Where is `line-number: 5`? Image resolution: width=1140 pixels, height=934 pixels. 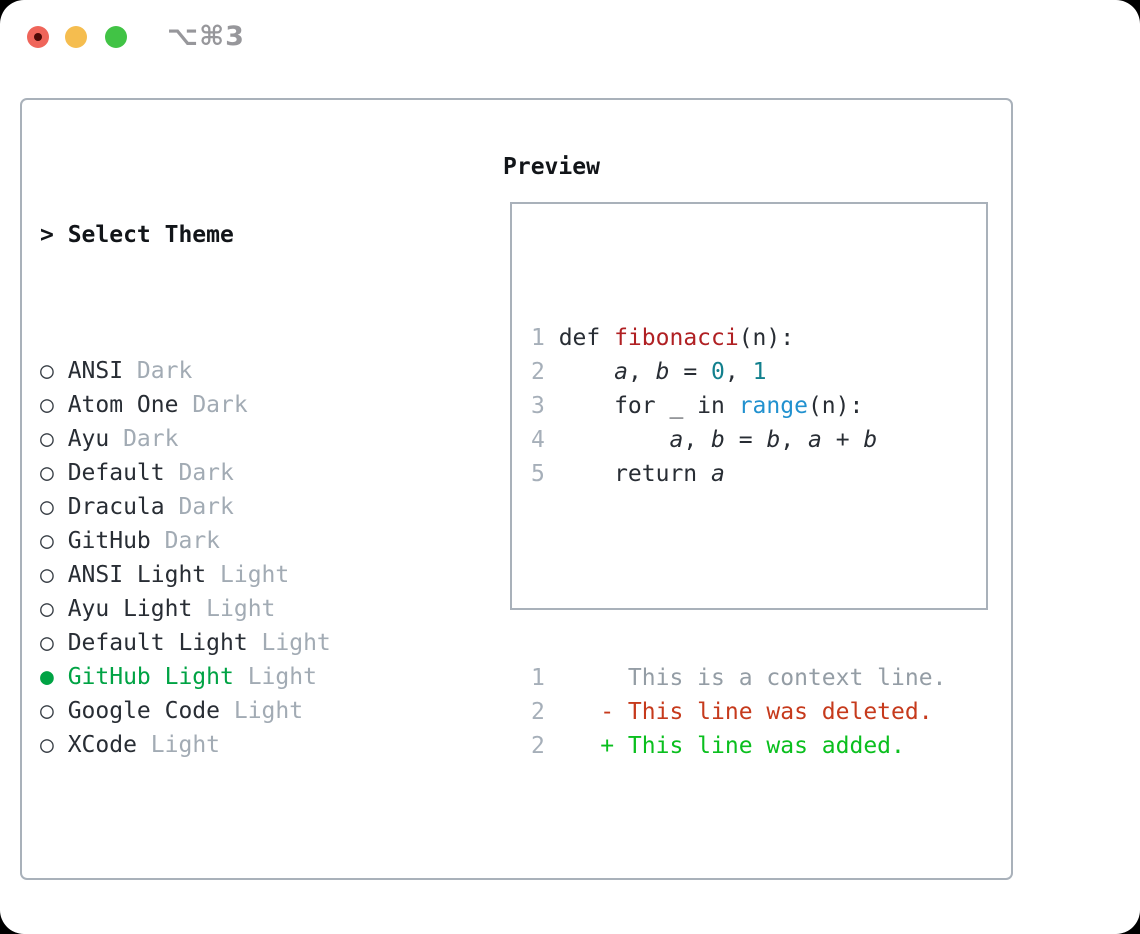
line-number: 5 is located at coordinates (538, 474).